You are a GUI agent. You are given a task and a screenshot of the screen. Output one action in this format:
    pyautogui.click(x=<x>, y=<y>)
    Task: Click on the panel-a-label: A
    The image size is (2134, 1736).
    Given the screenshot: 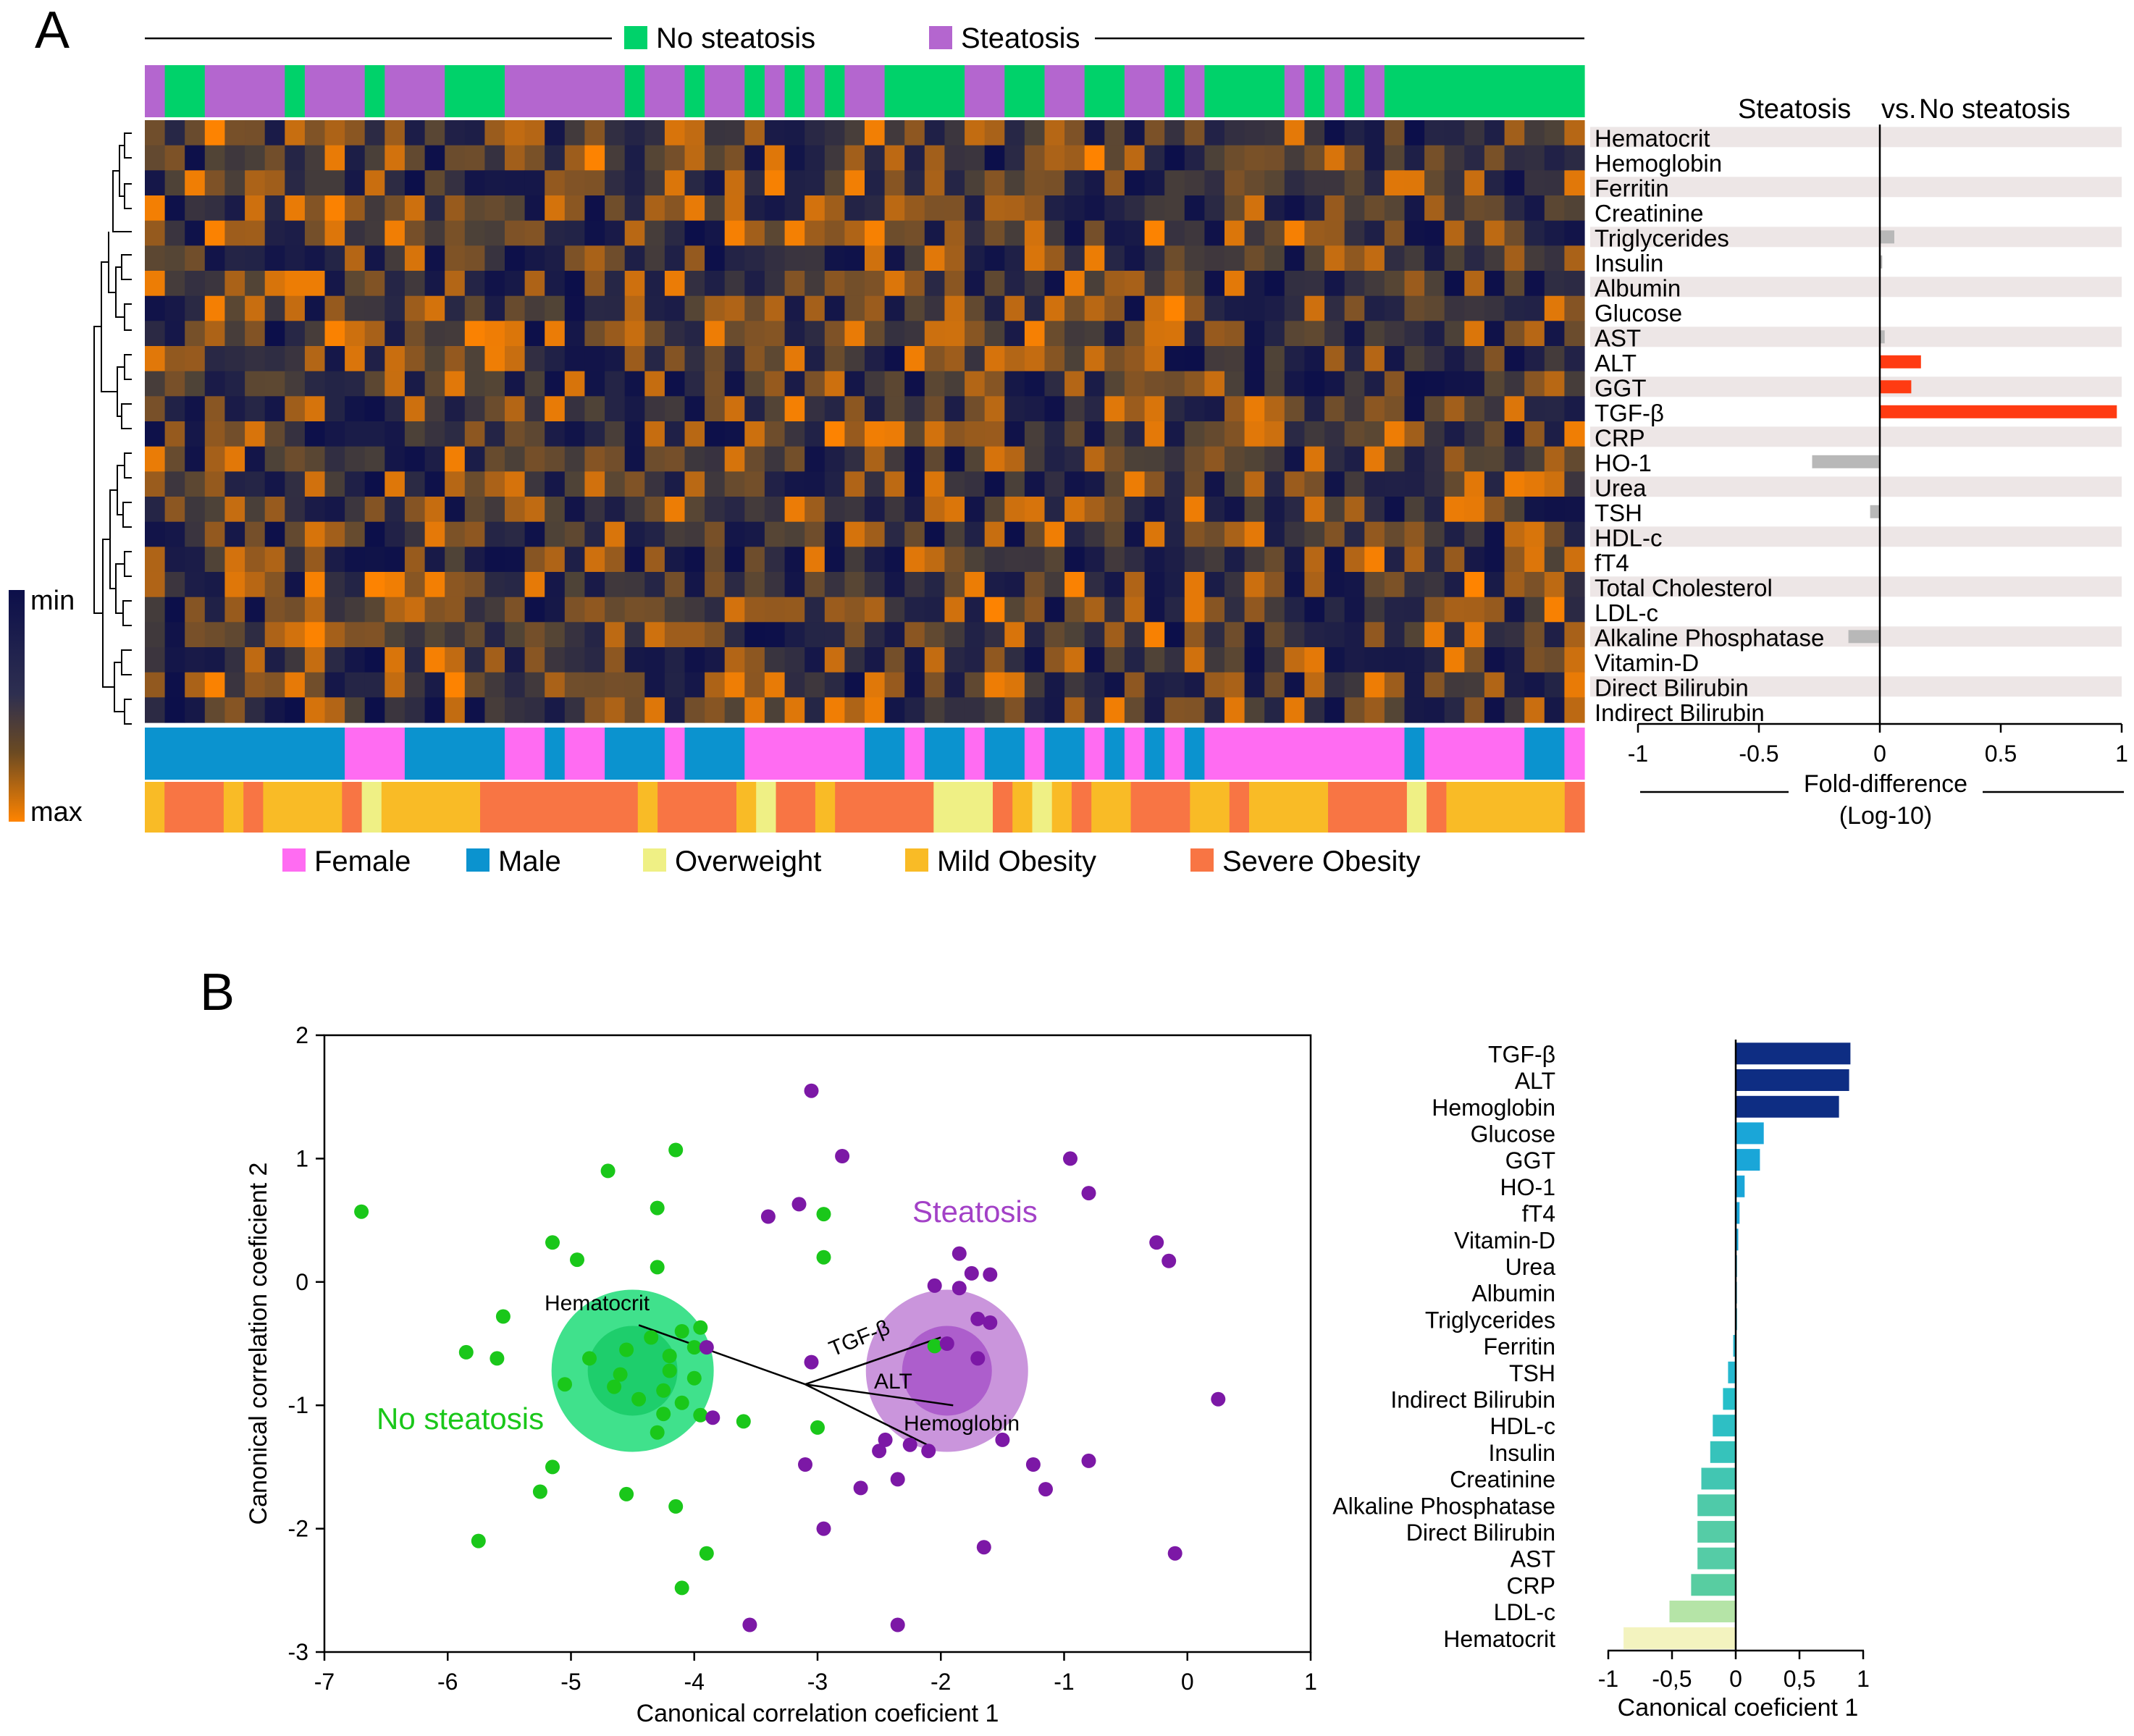 What is the action you would take?
    pyautogui.click(x=52, y=30)
    